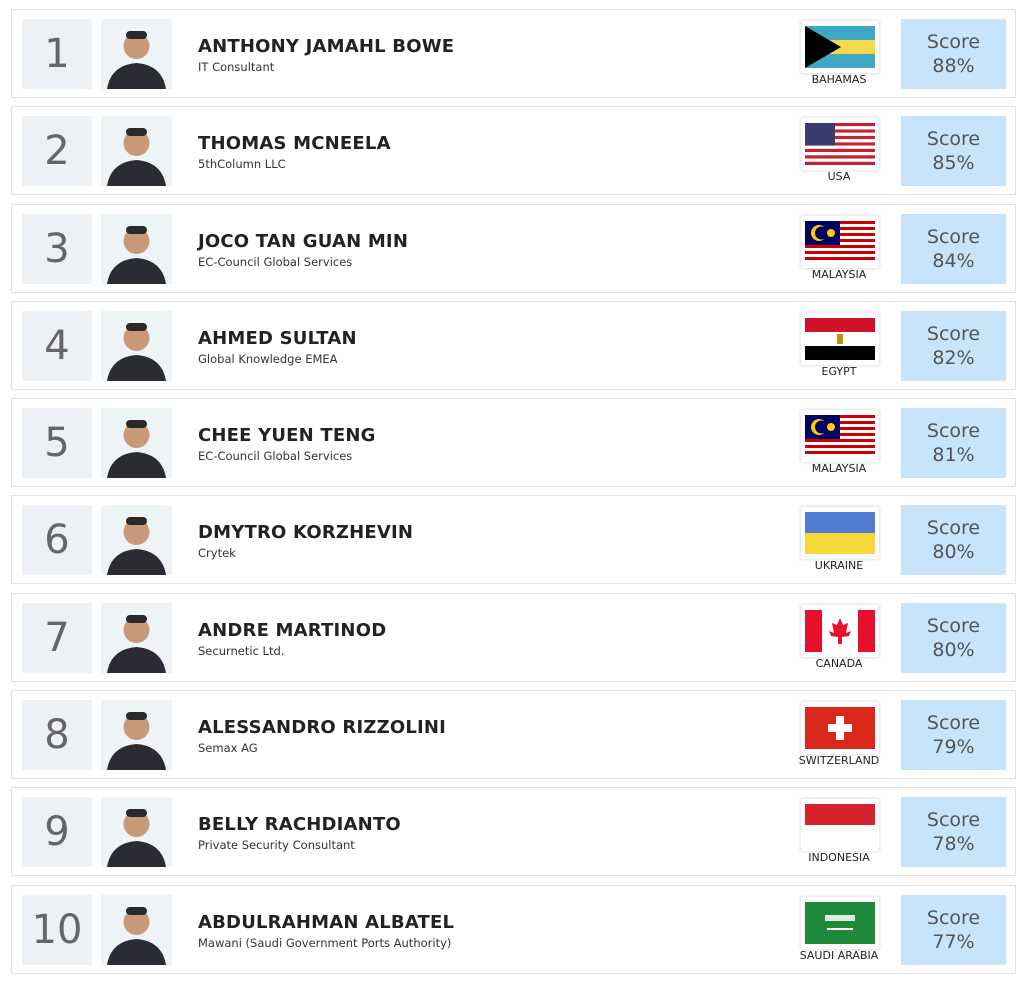 The image size is (1024, 984). Describe the element at coordinates (277, 338) in the screenshot. I see `person-name: AHMED SULTAN` at that location.